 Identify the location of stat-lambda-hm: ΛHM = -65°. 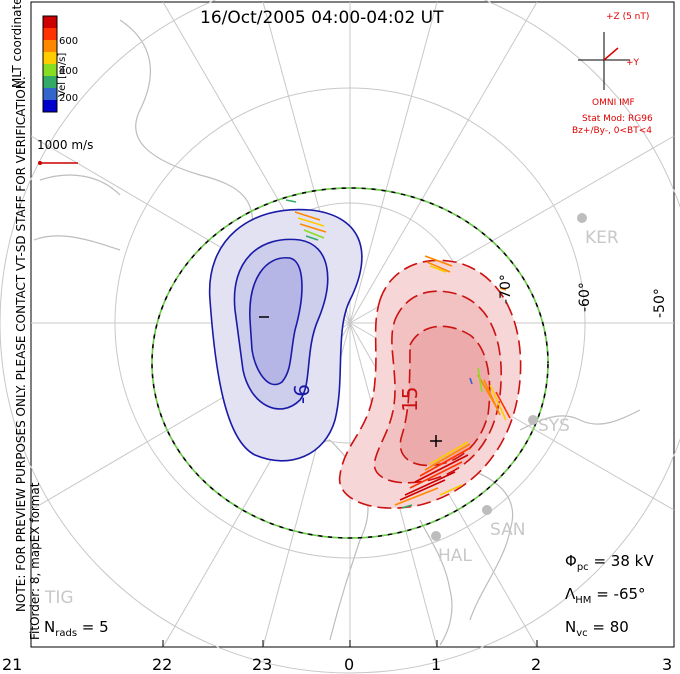
(605, 595).